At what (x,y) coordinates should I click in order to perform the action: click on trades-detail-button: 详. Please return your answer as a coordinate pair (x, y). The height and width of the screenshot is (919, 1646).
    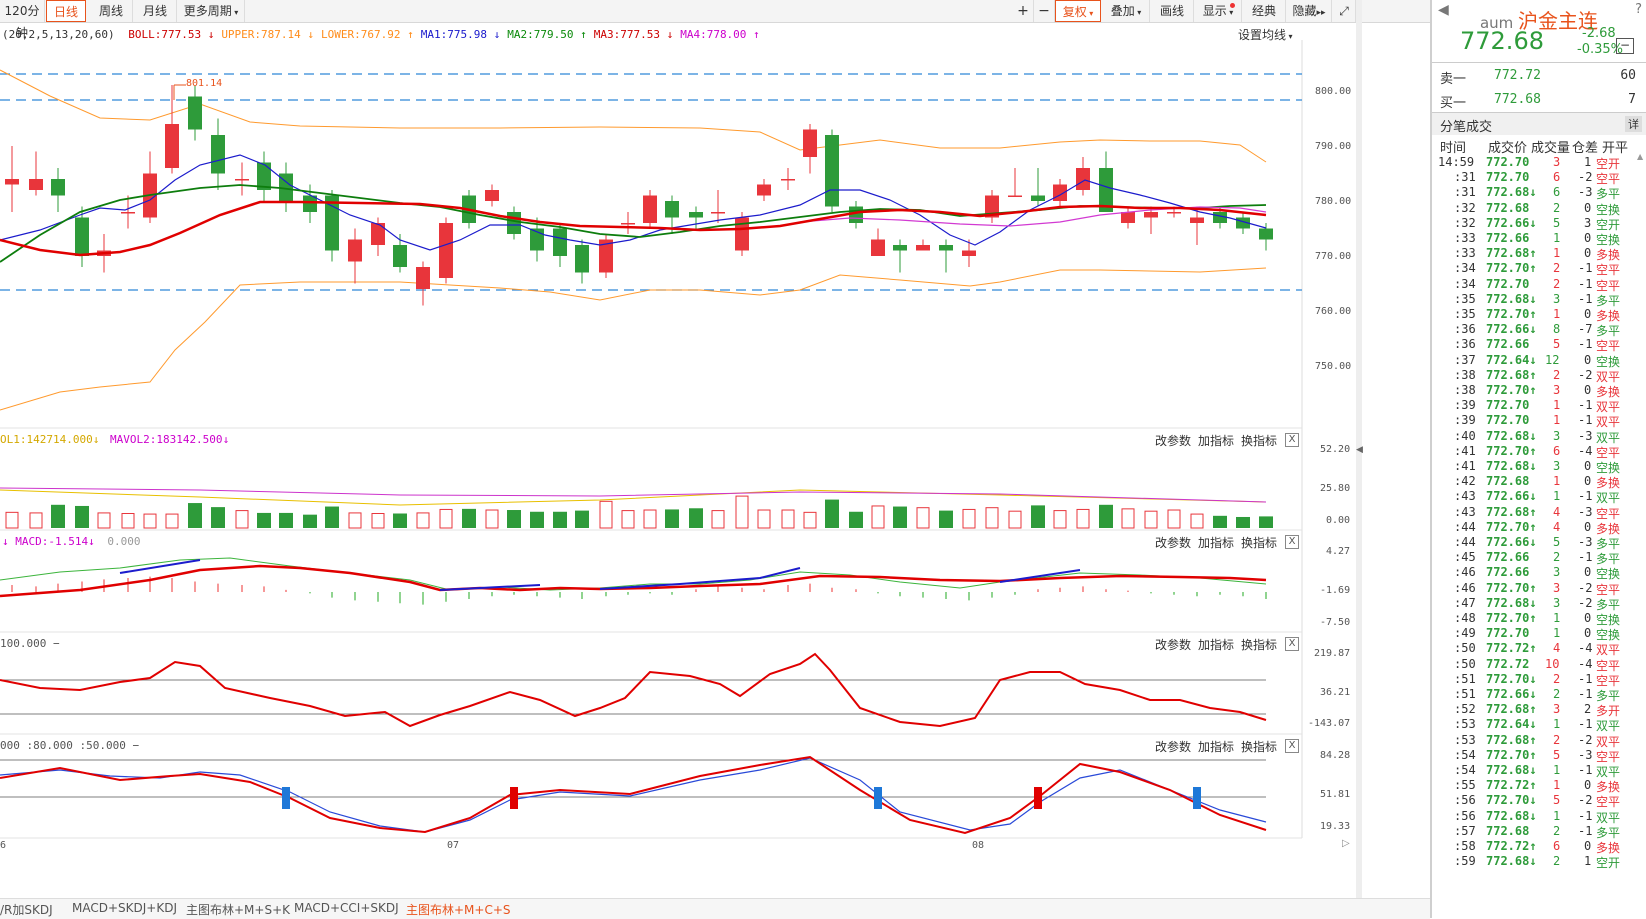
    Looking at the image, I should click on (1633, 124).